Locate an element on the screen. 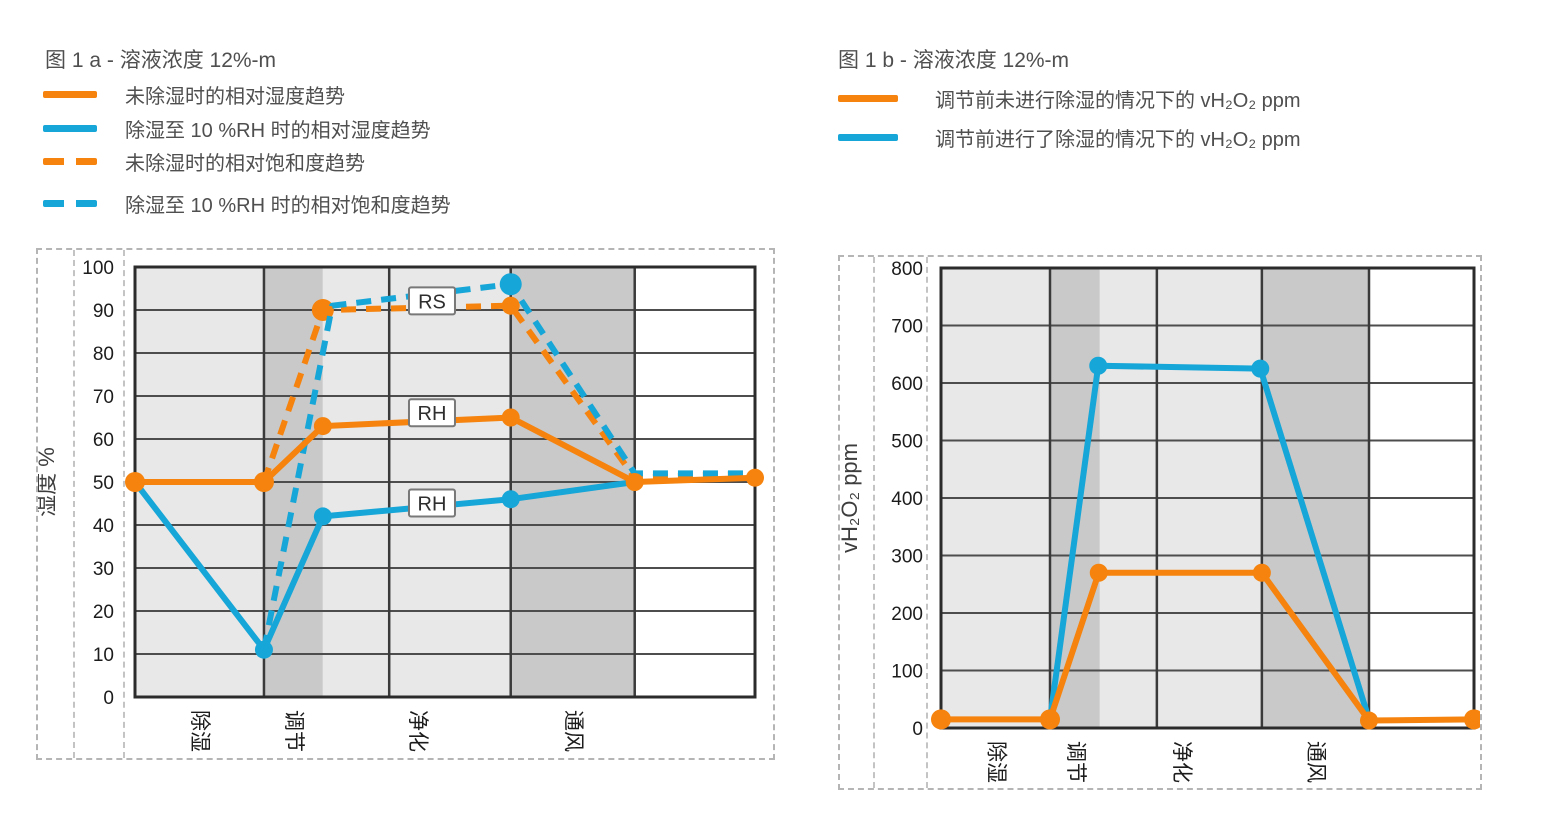  legend-row-a2: 除湿至 10 %RH 时的相对湿度趋势 is located at coordinates (237, 128).